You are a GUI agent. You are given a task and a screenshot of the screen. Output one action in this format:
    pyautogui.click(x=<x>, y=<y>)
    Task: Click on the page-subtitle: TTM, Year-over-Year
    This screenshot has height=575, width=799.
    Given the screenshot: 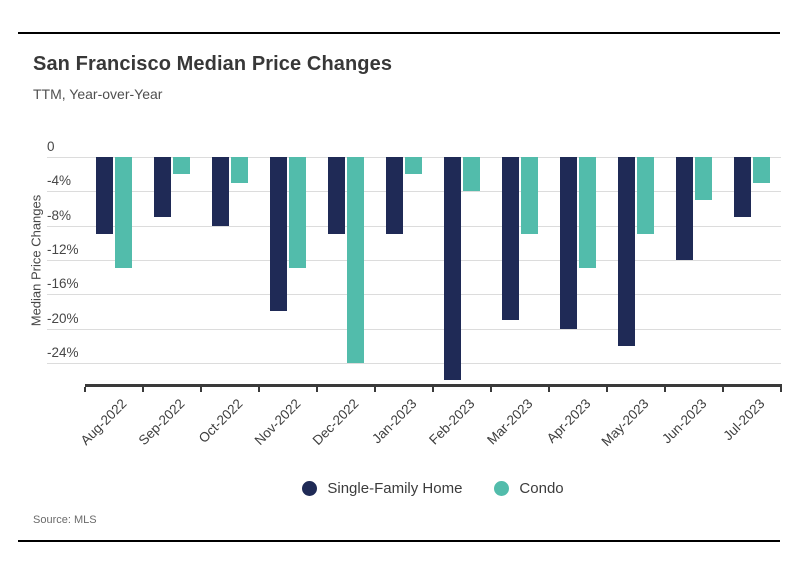 What is the action you would take?
    pyautogui.click(x=98, y=94)
    